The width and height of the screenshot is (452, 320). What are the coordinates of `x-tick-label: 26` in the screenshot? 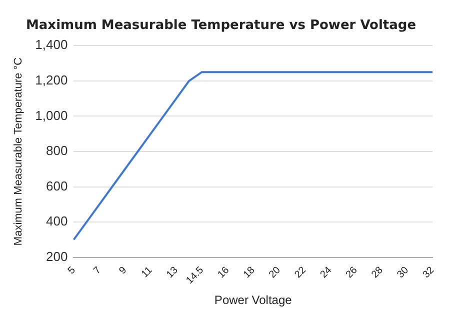 It's located at (352, 272).